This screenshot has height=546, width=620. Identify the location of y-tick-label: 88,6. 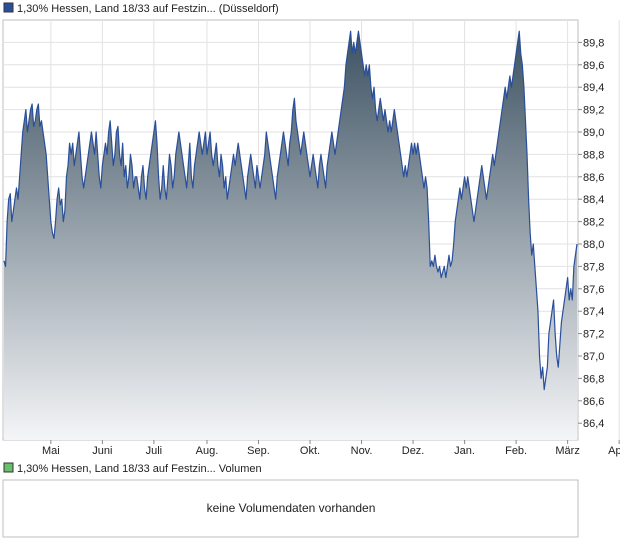
(593, 178).